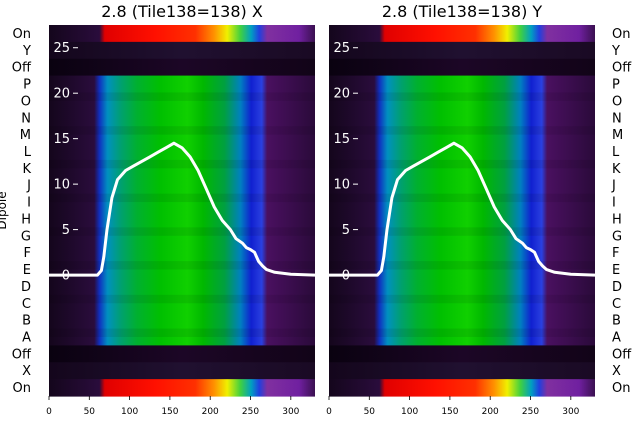 This screenshot has width=640, height=440. What do you see at coordinates (26, 219) in the screenshot?
I see `row-label: H` at bounding box center [26, 219].